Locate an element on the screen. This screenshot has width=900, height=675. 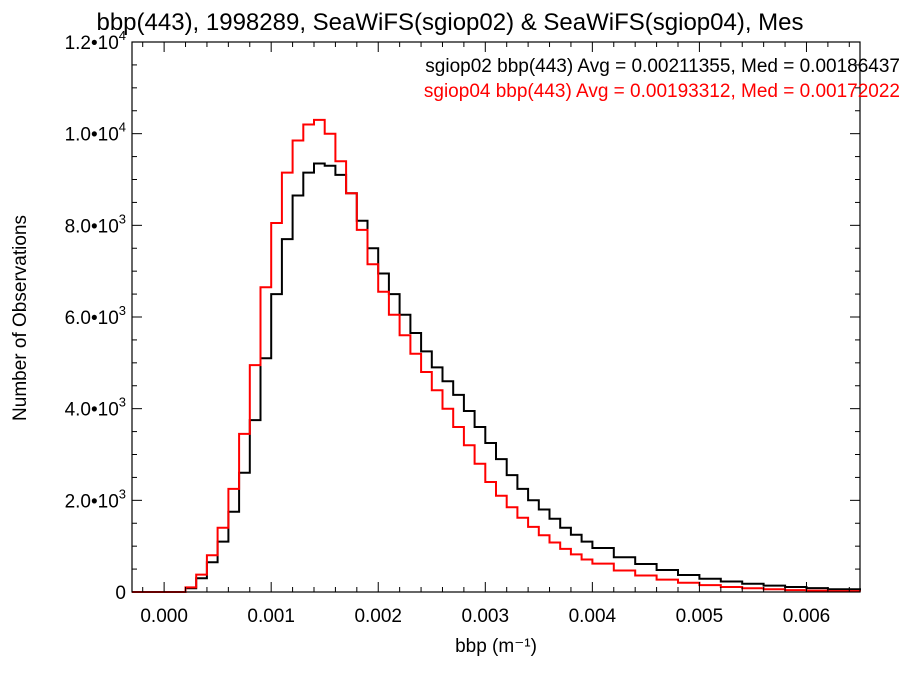
y-tick-label: 1.0•104 is located at coordinates (95, 133).